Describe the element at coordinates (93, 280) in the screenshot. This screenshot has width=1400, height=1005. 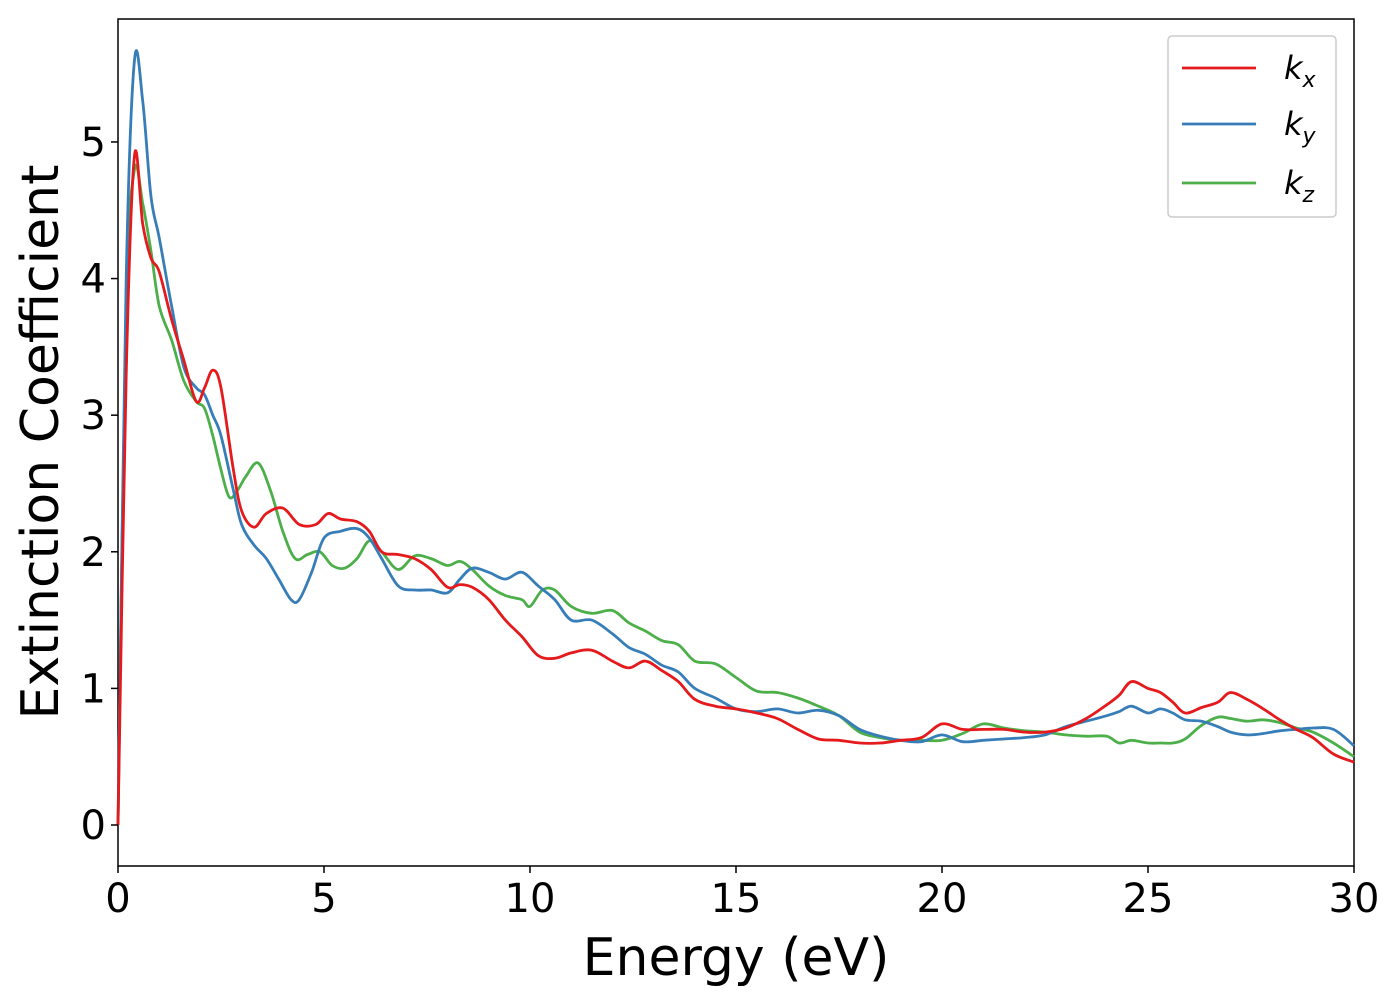
I see `y-tick-label: 4` at that location.